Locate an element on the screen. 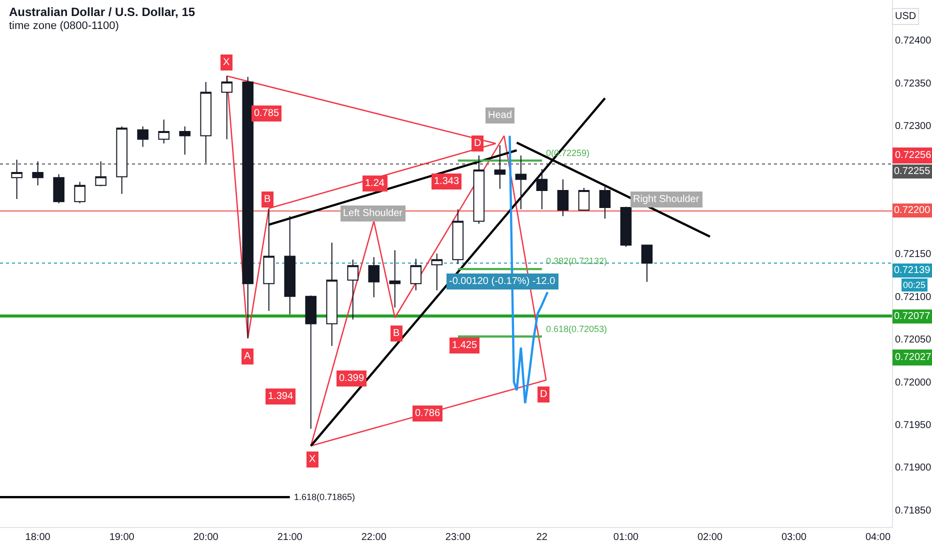  x-tick-label: 03:00 is located at coordinates (794, 537).